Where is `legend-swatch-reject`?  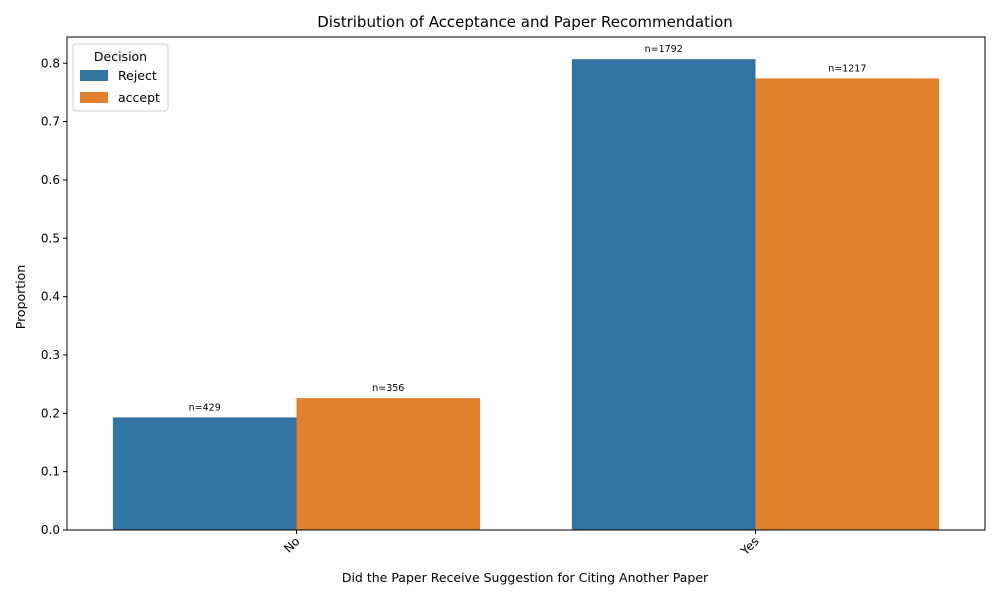
legend-swatch-reject is located at coordinates (94, 75).